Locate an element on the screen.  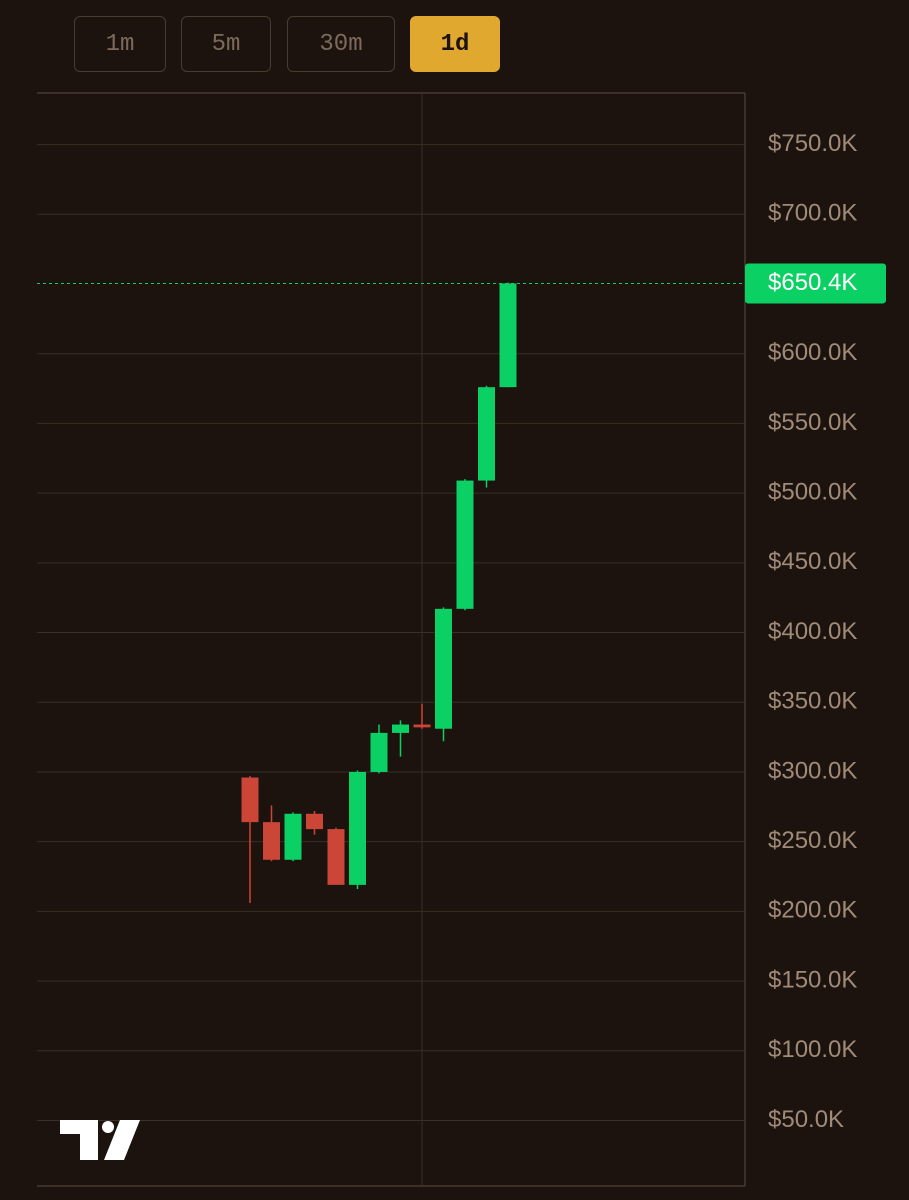
tradingview-logo is located at coordinates (100, 1140).